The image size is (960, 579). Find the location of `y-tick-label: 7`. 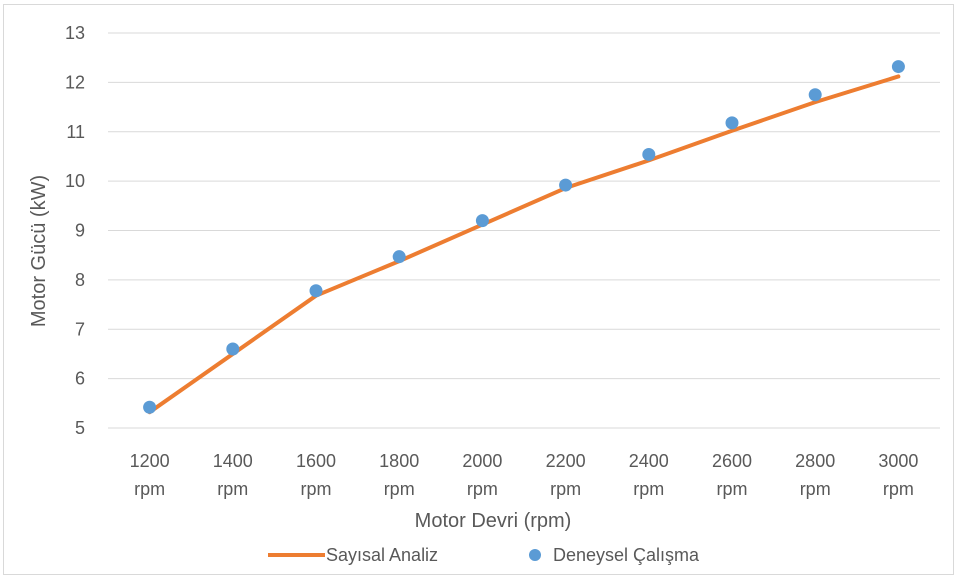

y-tick-label: 7 is located at coordinates (80, 329).